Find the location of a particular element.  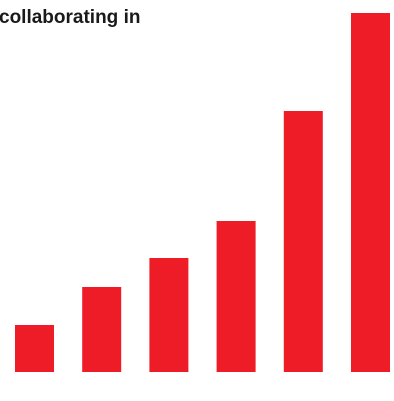

chart-title: collaborating in is located at coordinates (70, 17).